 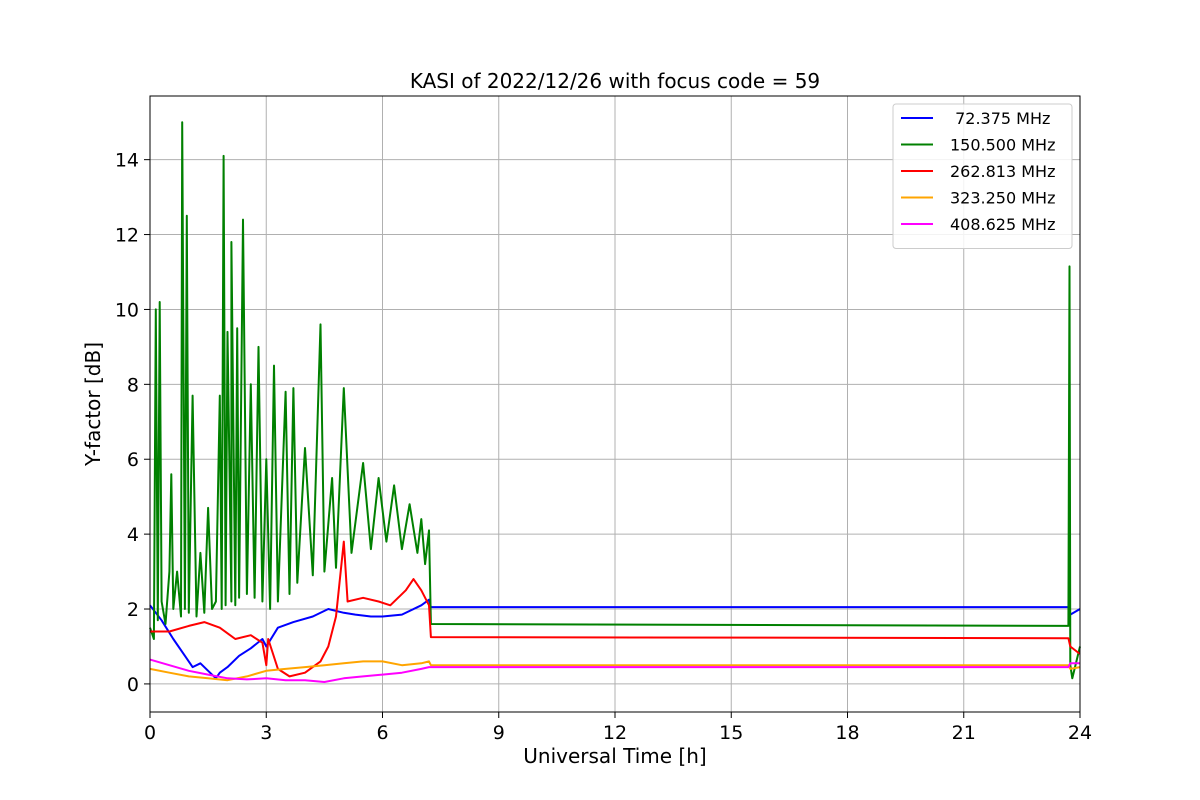 I want to click on legend-box, so click(x=982, y=176).